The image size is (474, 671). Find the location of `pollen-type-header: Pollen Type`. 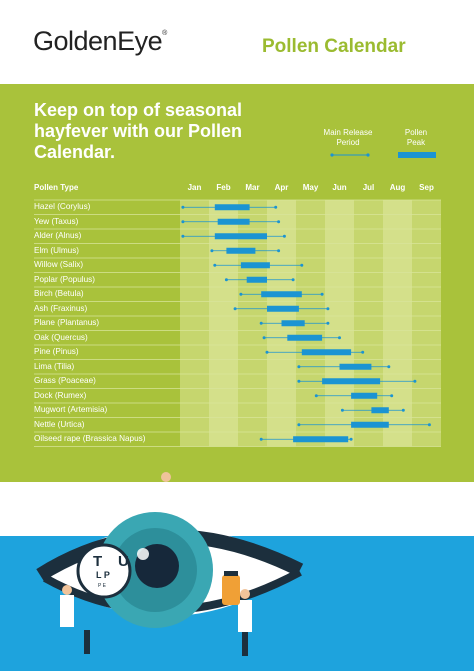

pollen-type-header: Pollen Type is located at coordinates (56, 187).